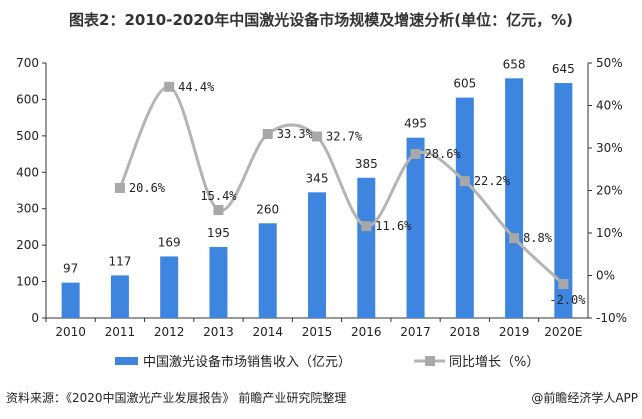 This screenshot has height=419, width=642. Describe the element at coordinates (584, 398) in the screenshot. I see `credit-note: @前瞻经济学人APP` at that location.